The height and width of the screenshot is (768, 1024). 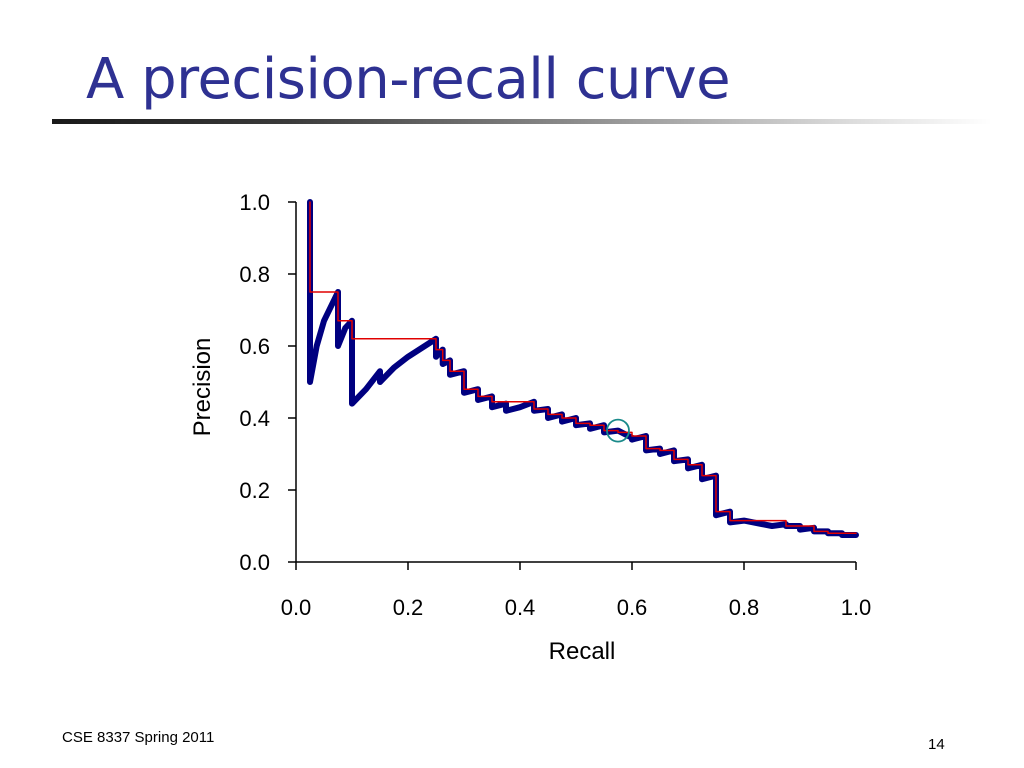 I want to click on y-axis-label: Precision, so click(x=202, y=387).